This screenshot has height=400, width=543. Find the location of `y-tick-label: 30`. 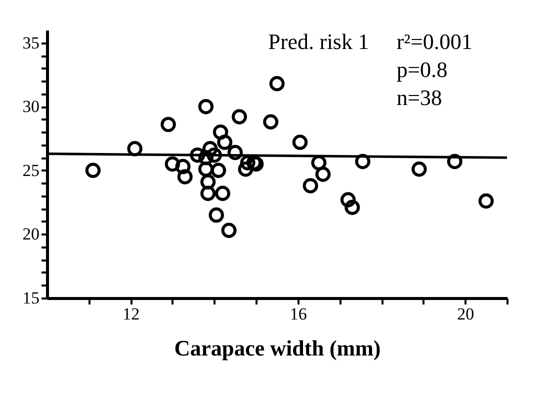

y-tick-label: 30 is located at coordinates (31, 106).